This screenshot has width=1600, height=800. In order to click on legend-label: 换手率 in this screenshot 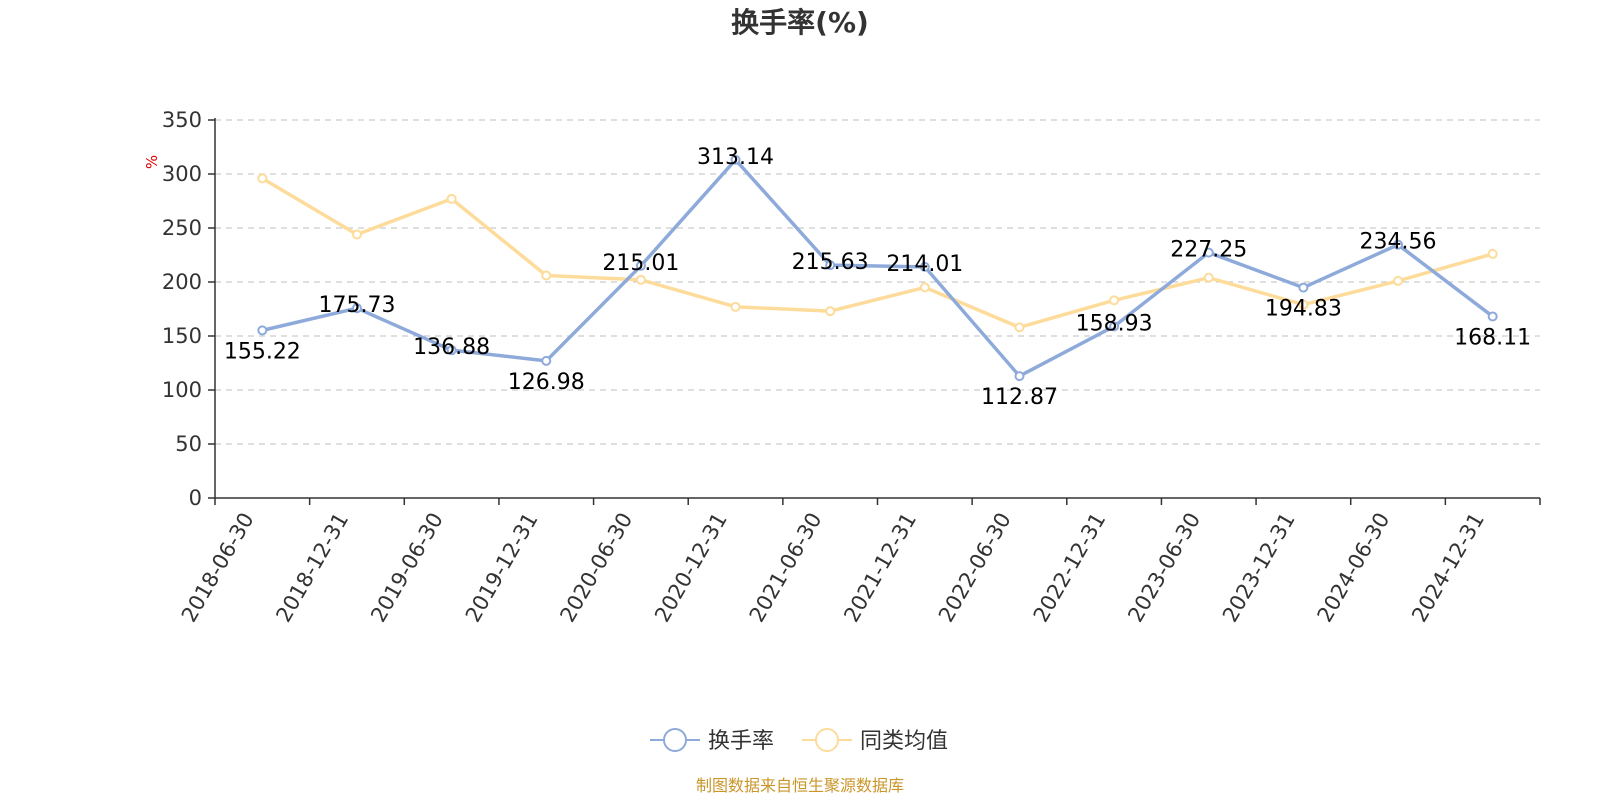, I will do `click(741, 741)`.